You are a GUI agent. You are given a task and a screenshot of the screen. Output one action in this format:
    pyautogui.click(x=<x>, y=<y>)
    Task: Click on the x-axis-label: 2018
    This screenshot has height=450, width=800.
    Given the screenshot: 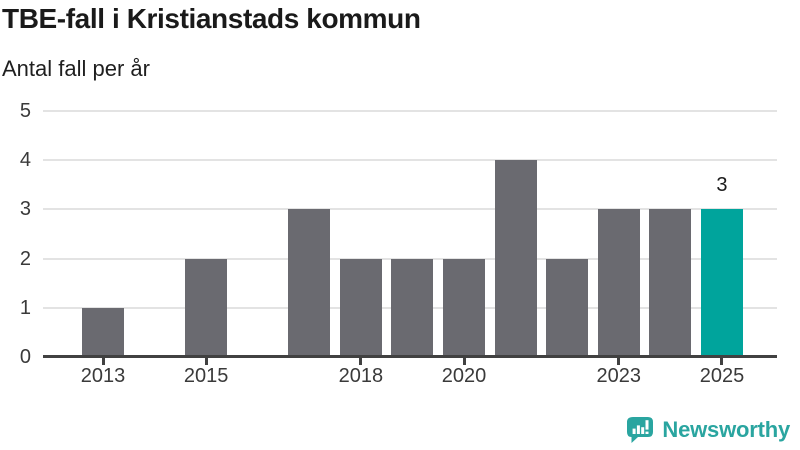 What is the action you would take?
    pyautogui.click(x=361, y=376)
    